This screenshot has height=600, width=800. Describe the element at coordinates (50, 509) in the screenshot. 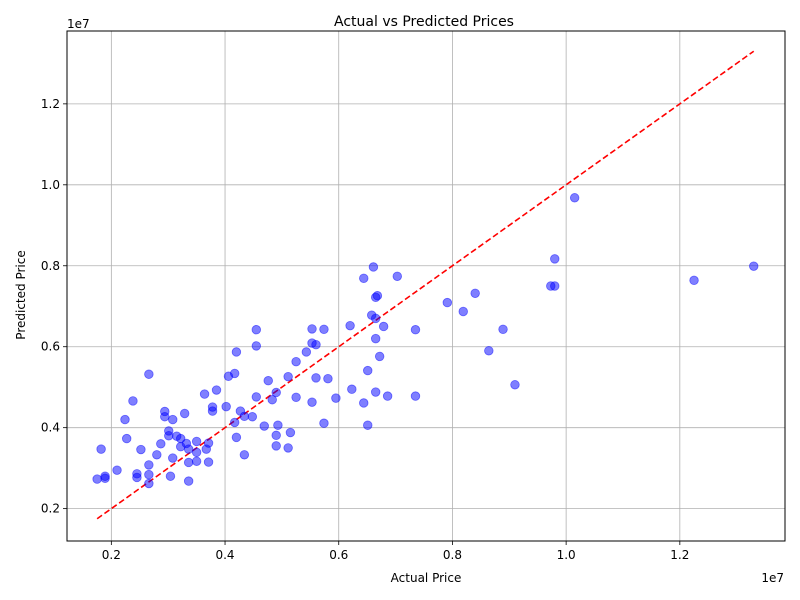

I see `y-tick-label: 0.2` at that location.